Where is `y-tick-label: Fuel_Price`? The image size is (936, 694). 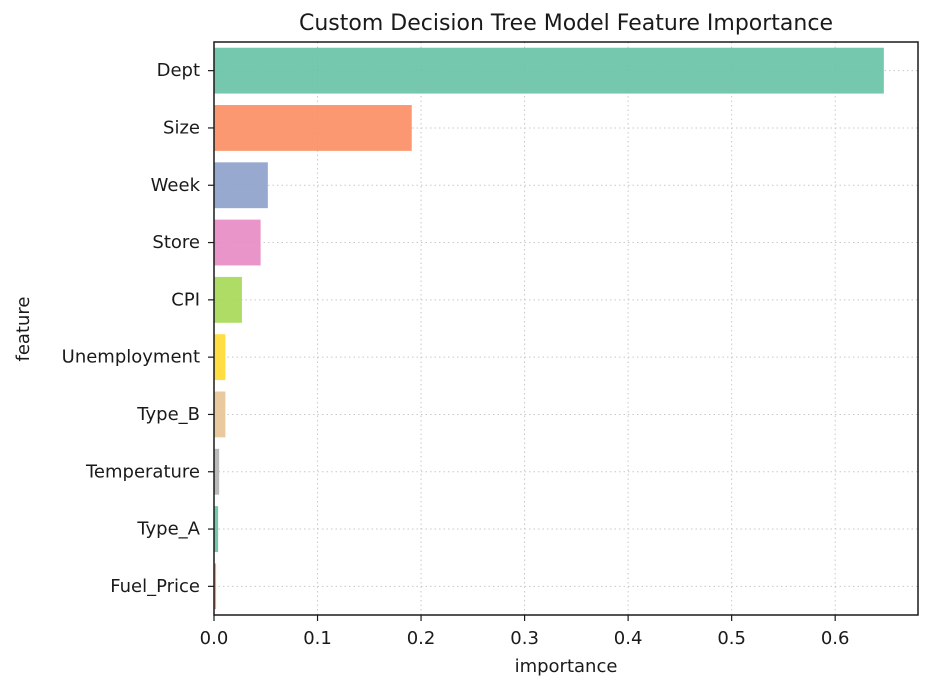 y-tick-label: Fuel_Price is located at coordinates (155, 586).